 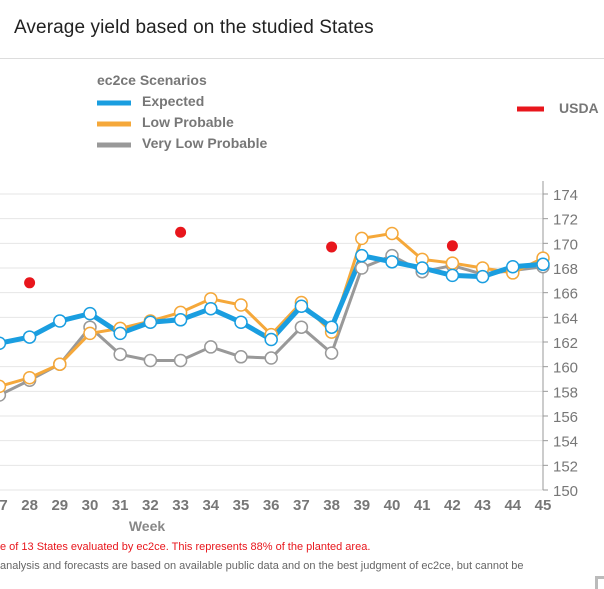 What do you see at coordinates (565, 269) in the screenshot?
I see `y-tick-label-168: 168` at bounding box center [565, 269].